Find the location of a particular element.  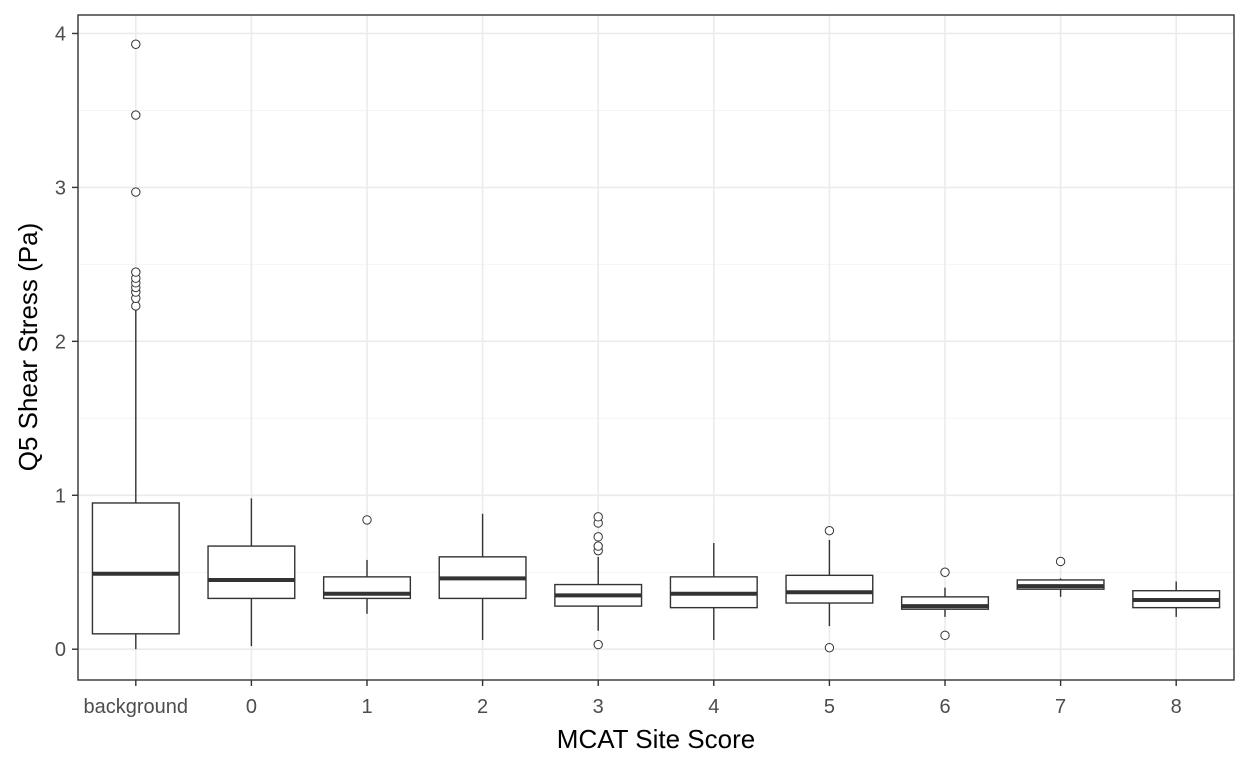

y-tick-label: 3 is located at coordinates (60, 188).